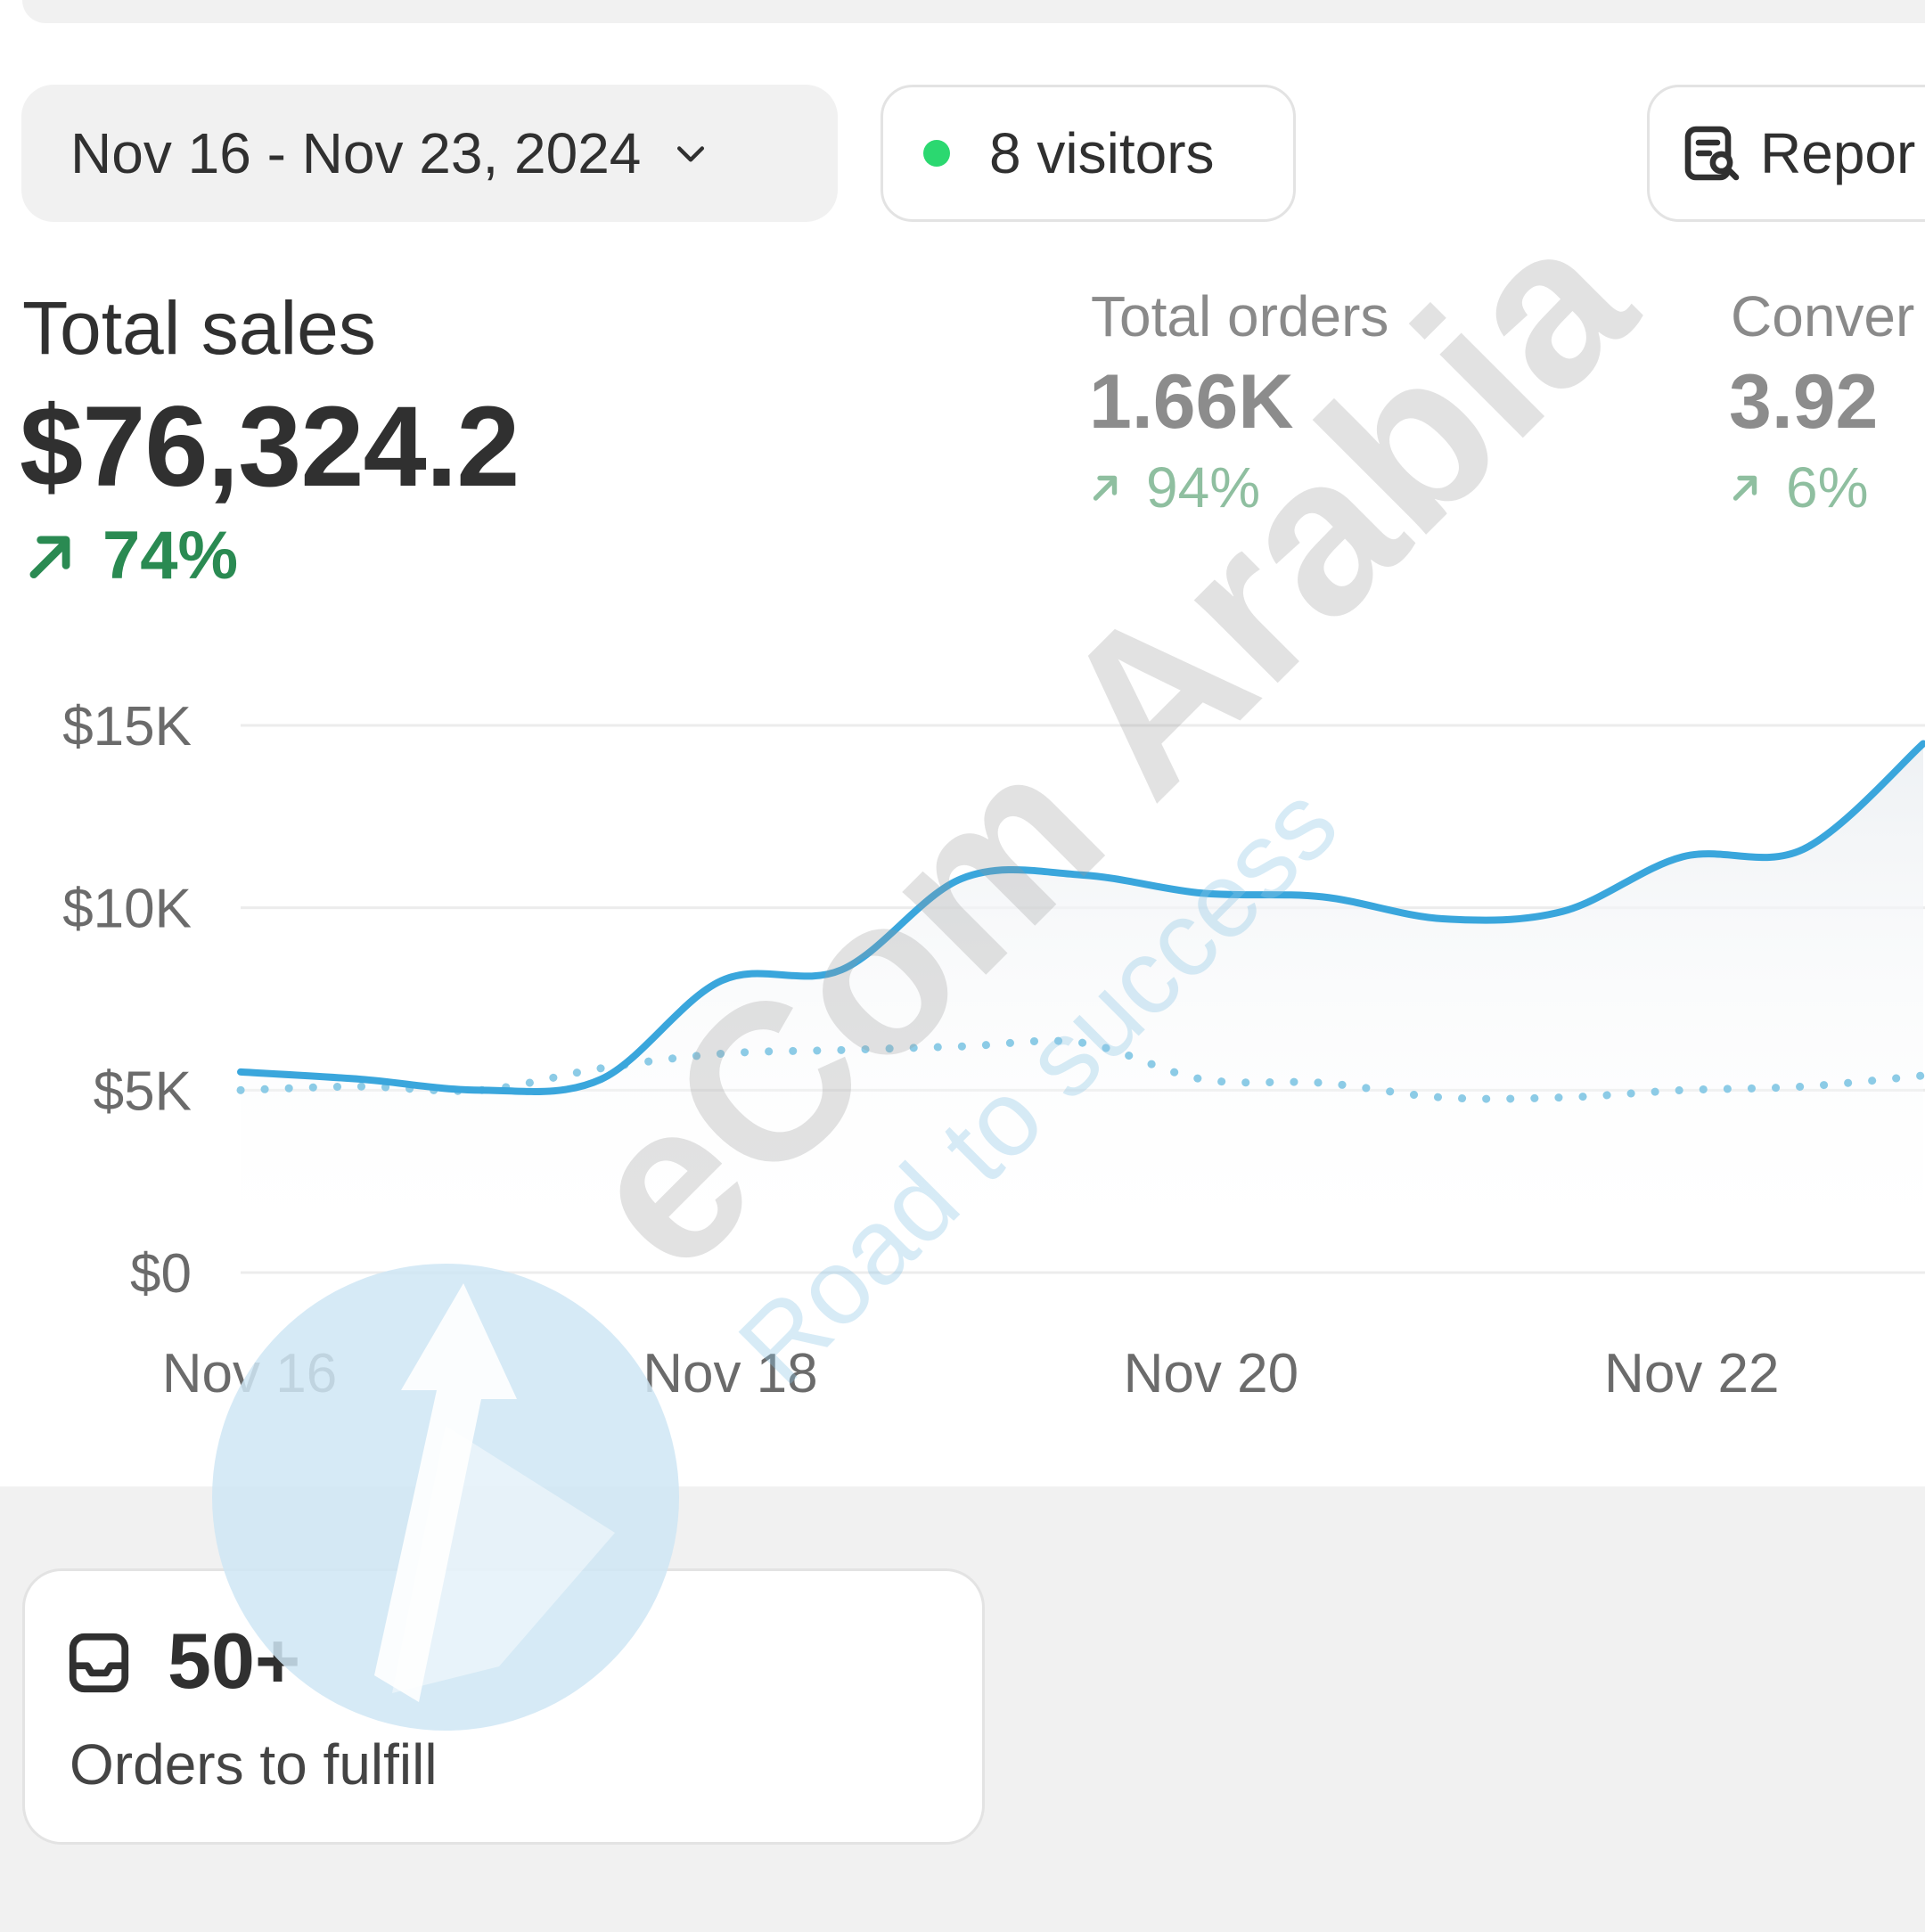 The image size is (1925, 1932). What do you see at coordinates (1823, 316) in the screenshot?
I see `conversion-rate-title: Conver` at bounding box center [1823, 316].